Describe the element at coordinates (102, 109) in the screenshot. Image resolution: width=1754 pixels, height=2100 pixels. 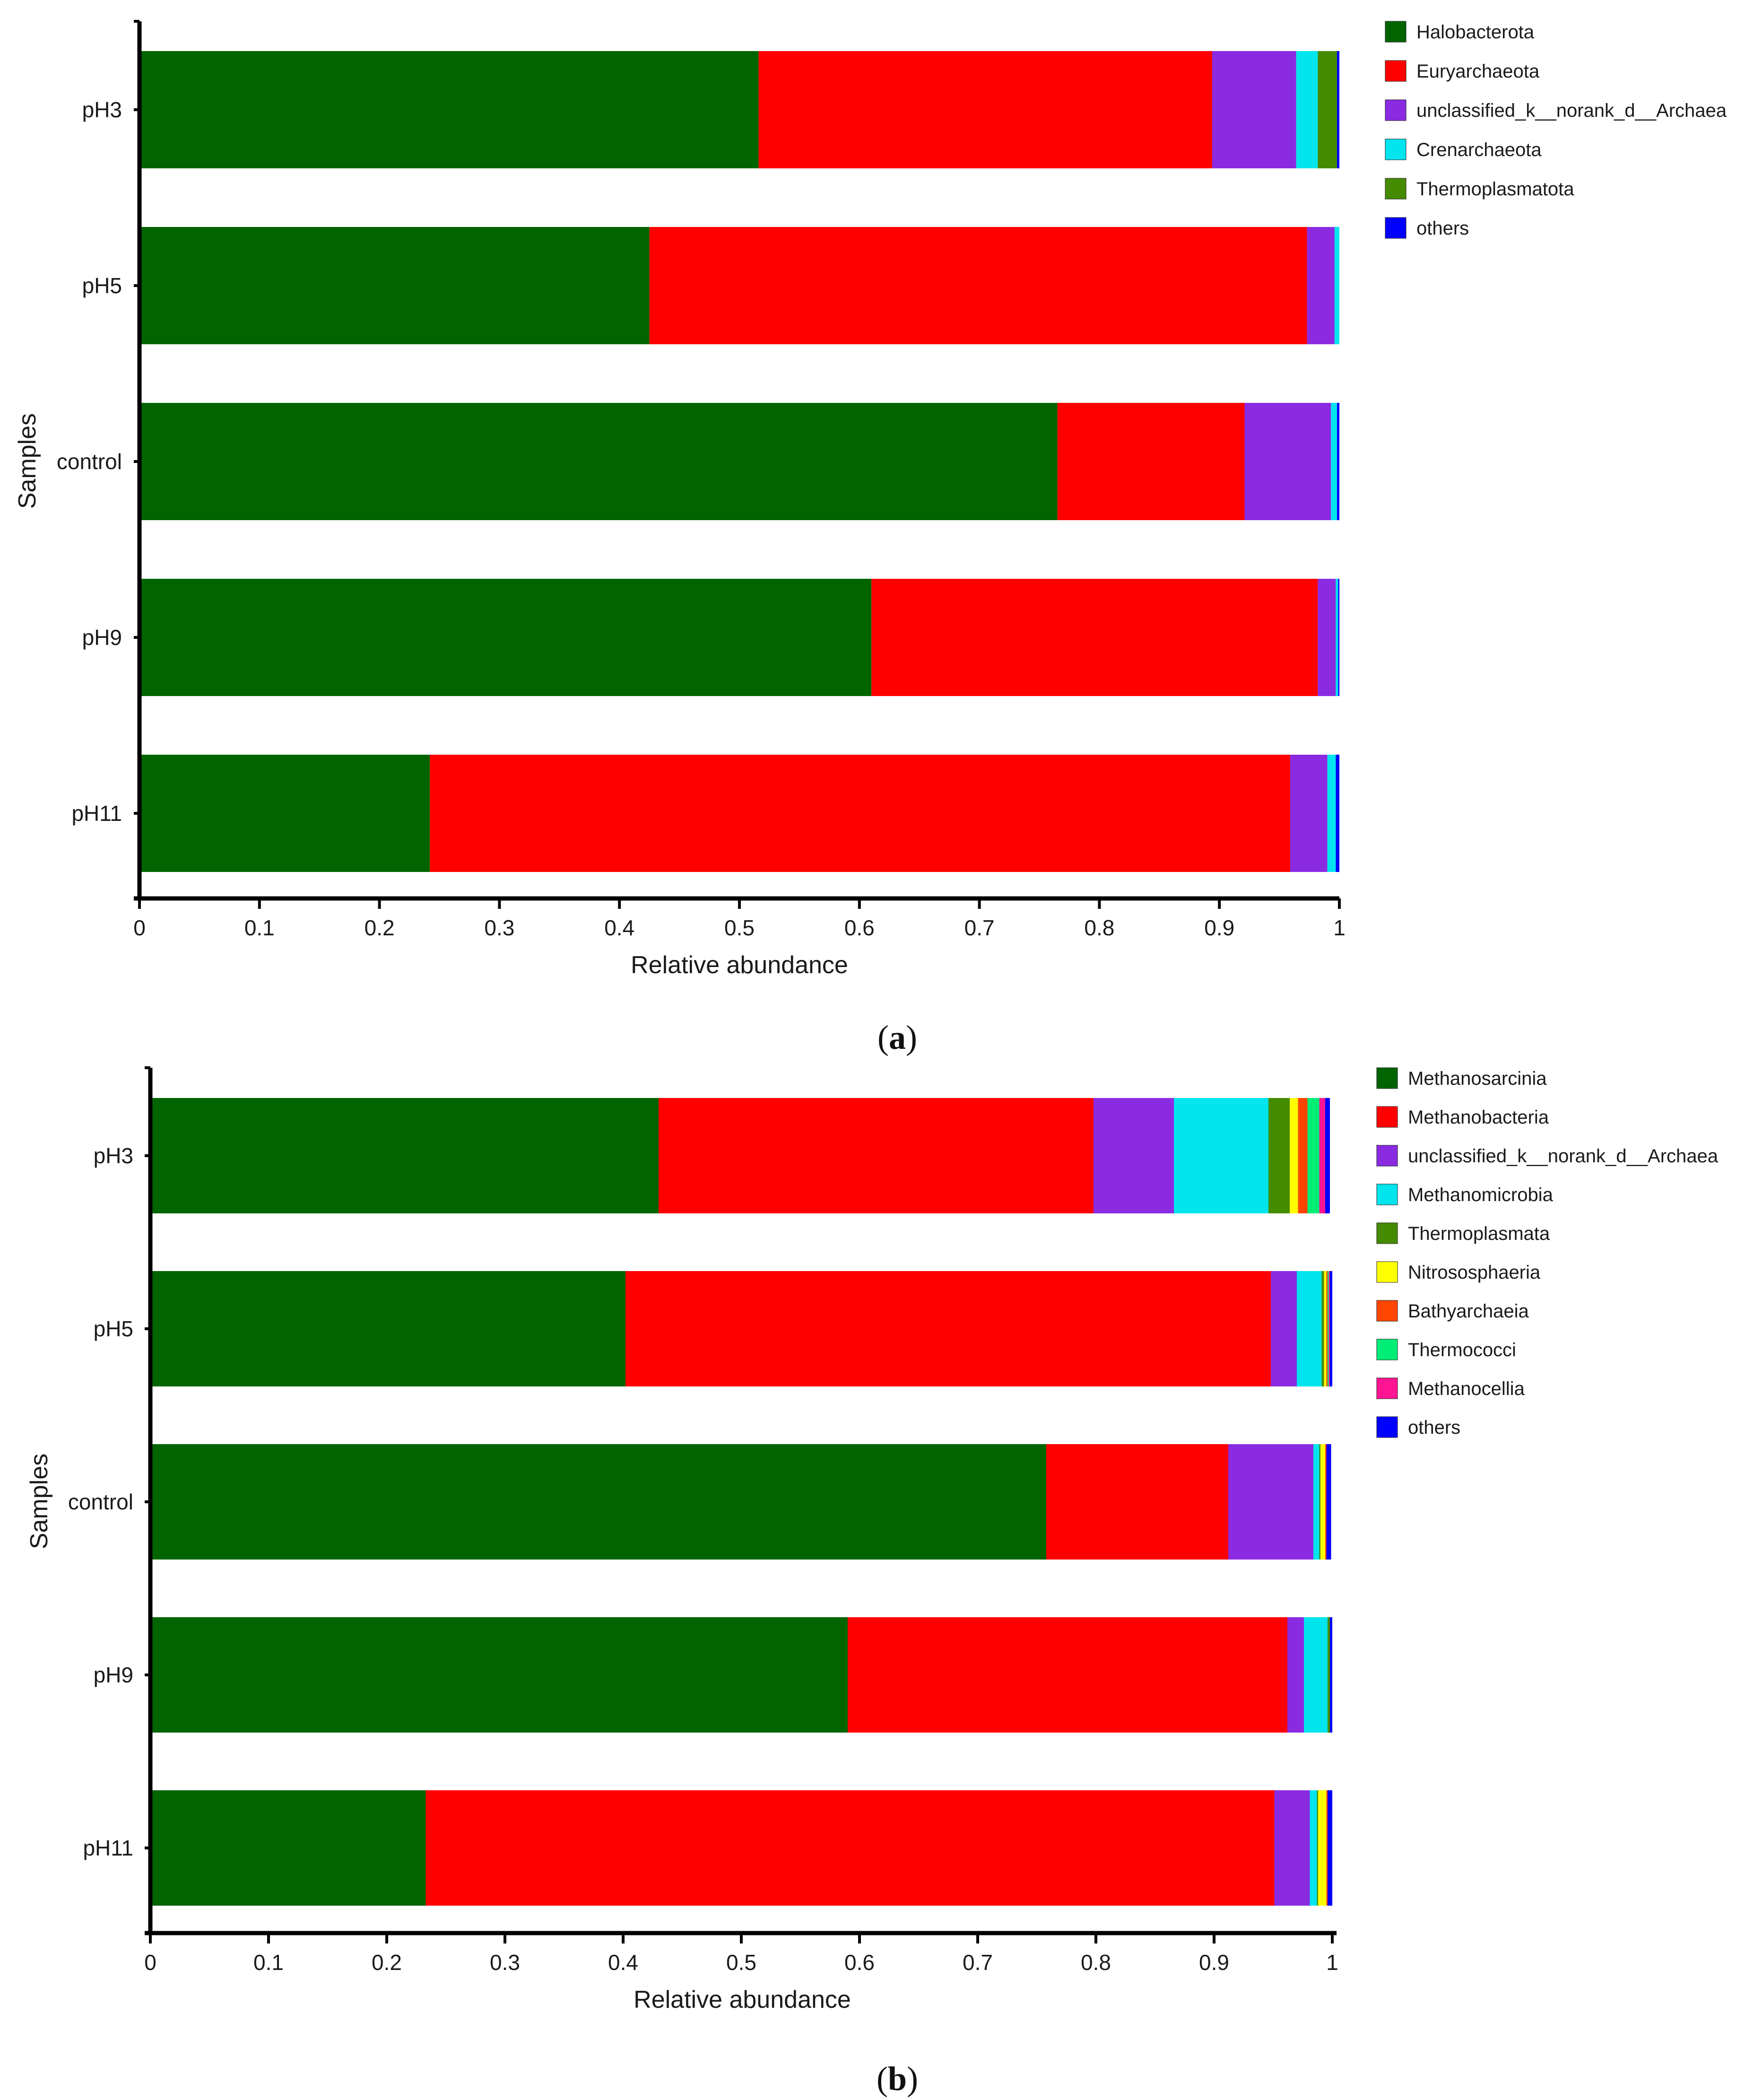
I see `y-tick-label-a-ph3: pH3` at that location.